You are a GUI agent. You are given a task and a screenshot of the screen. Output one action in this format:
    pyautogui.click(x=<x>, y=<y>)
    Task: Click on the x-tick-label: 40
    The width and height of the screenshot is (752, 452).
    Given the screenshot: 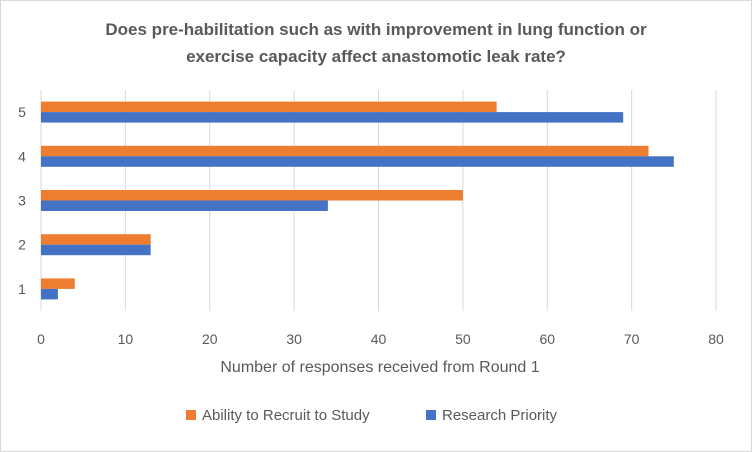 What is the action you would take?
    pyautogui.click(x=379, y=339)
    